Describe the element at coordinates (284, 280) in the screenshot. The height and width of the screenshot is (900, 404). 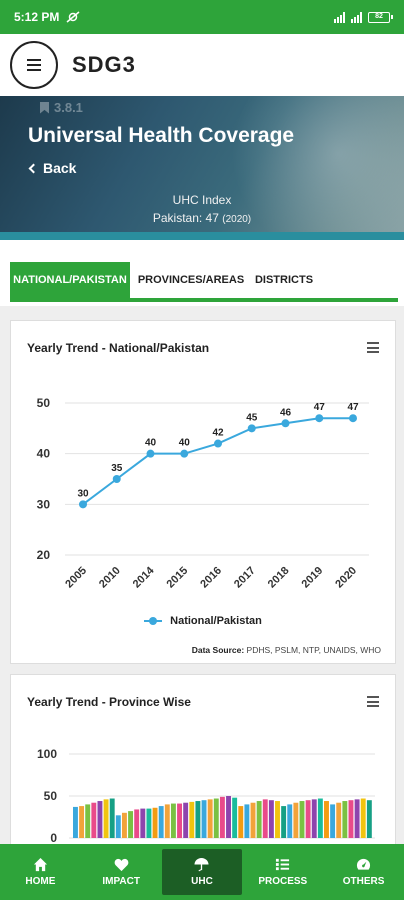
I see `tab-districts: DISTRICTS` at that location.